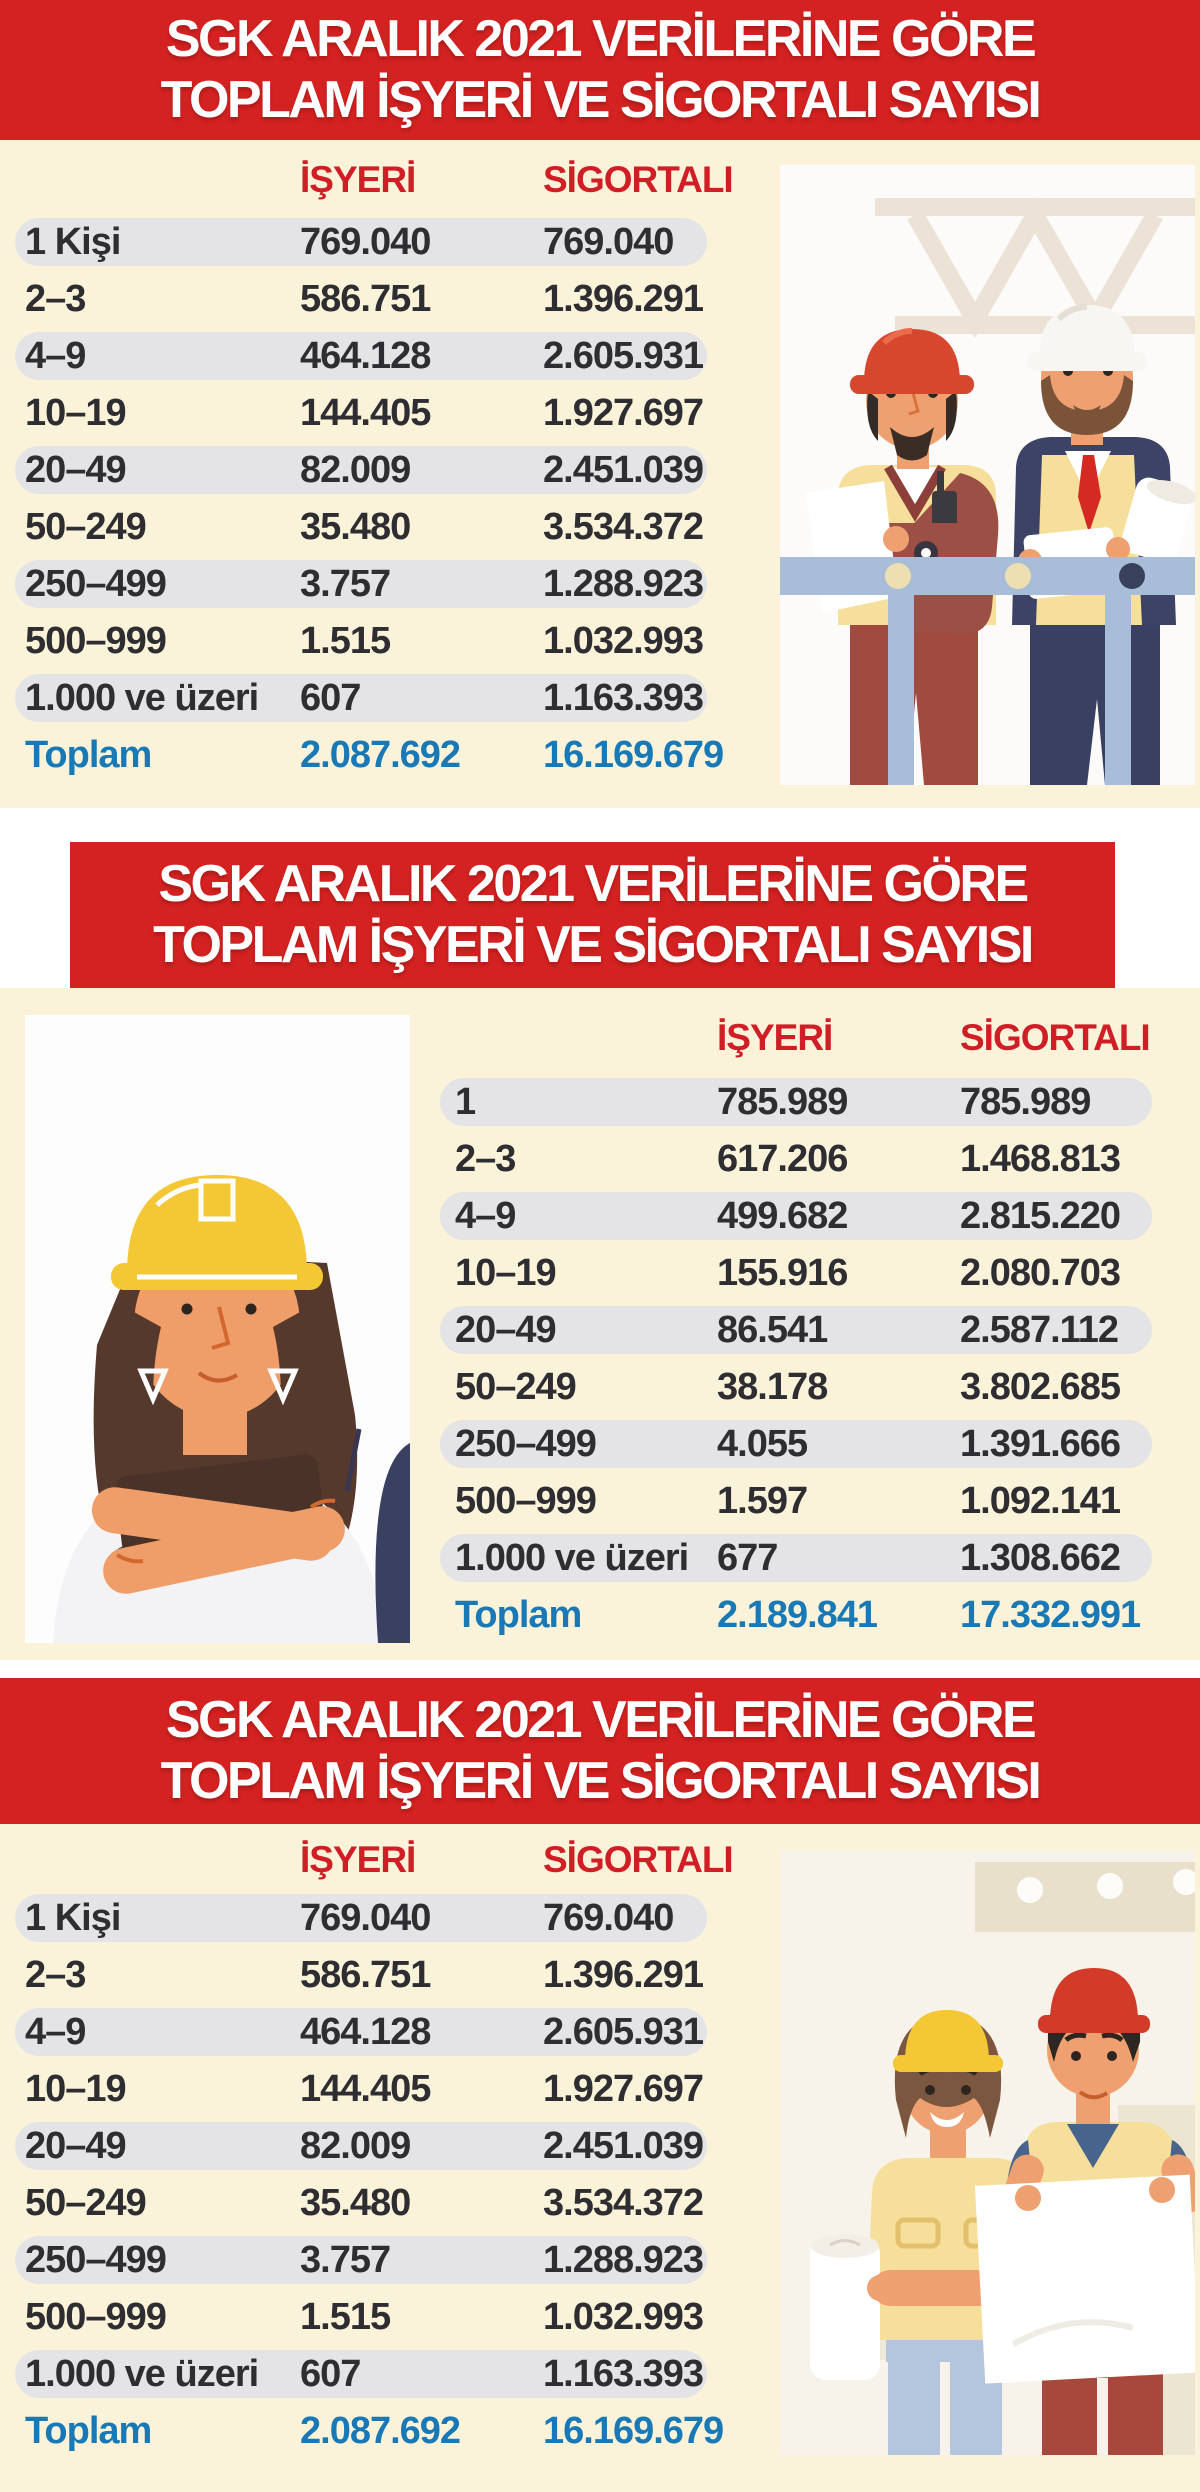 This screenshot has height=2492, width=1200. What do you see at coordinates (380, 755) in the screenshot?
I see `isyeri-value: 2.087.692` at bounding box center [380, 755].